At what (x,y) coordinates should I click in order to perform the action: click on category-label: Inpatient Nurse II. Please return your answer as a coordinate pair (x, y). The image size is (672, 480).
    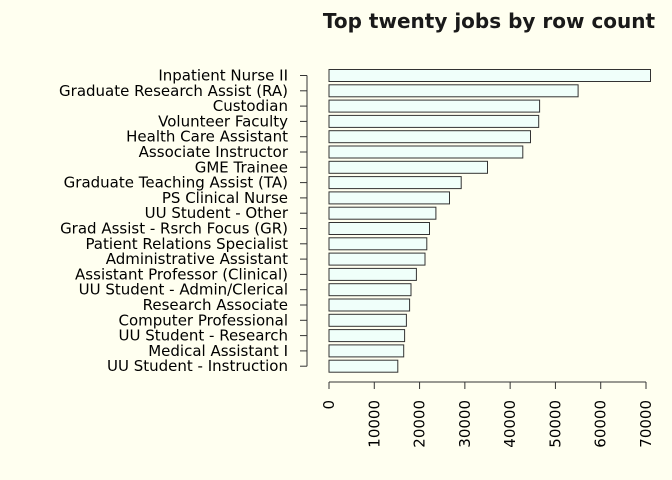
    Looking at the image, I should click on (223, 76).